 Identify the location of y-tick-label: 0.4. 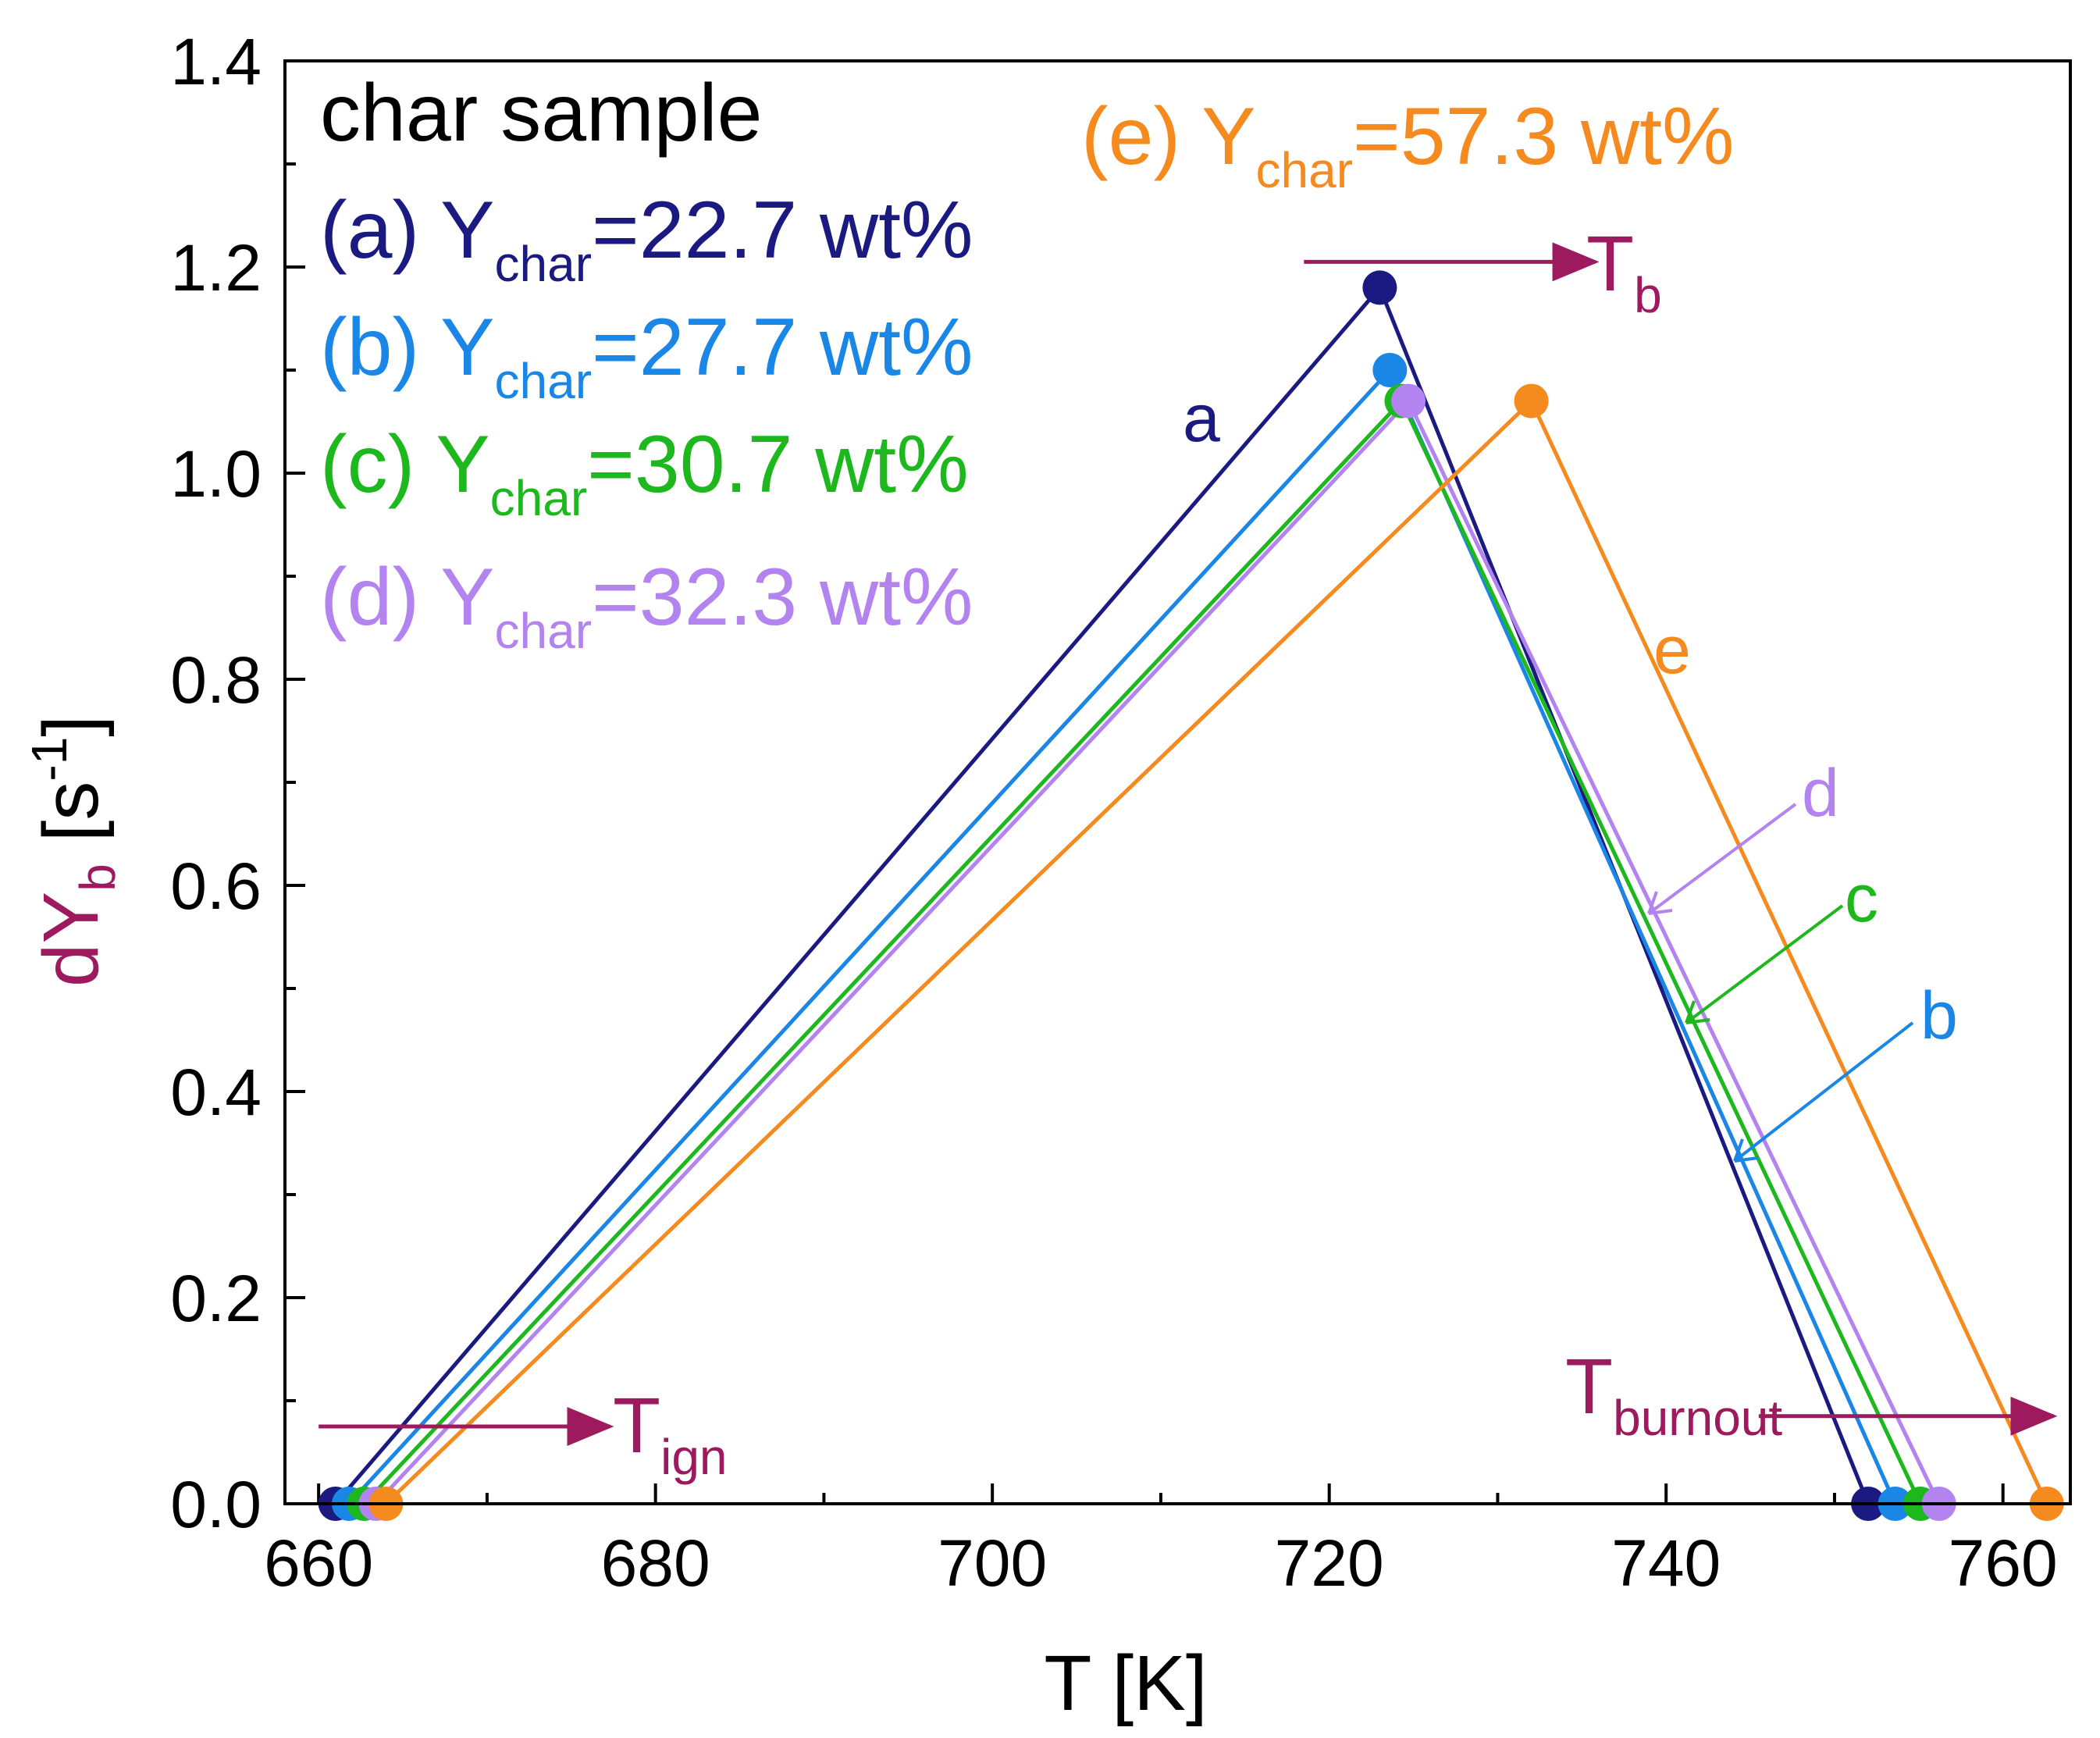
(216, 1092).